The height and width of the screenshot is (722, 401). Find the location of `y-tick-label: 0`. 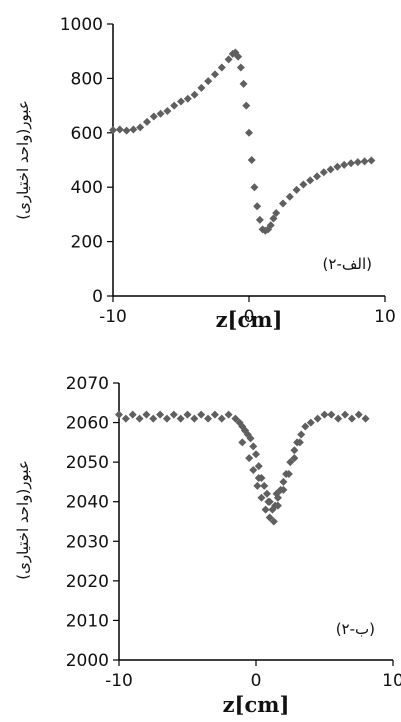

y-tick-label: 0 is located at coordinates (97, 297).